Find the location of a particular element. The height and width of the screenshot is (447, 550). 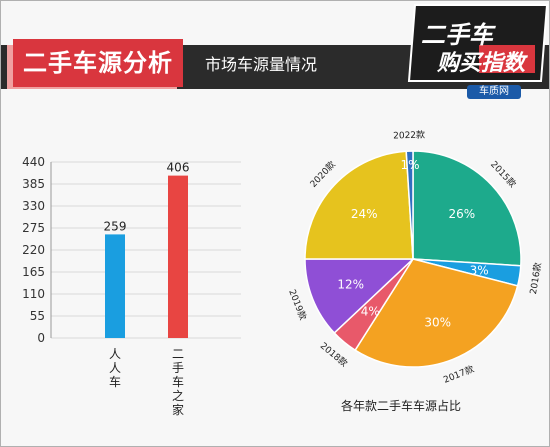

pie-slice-label: 2016款 is located at coordinates (535, 278).